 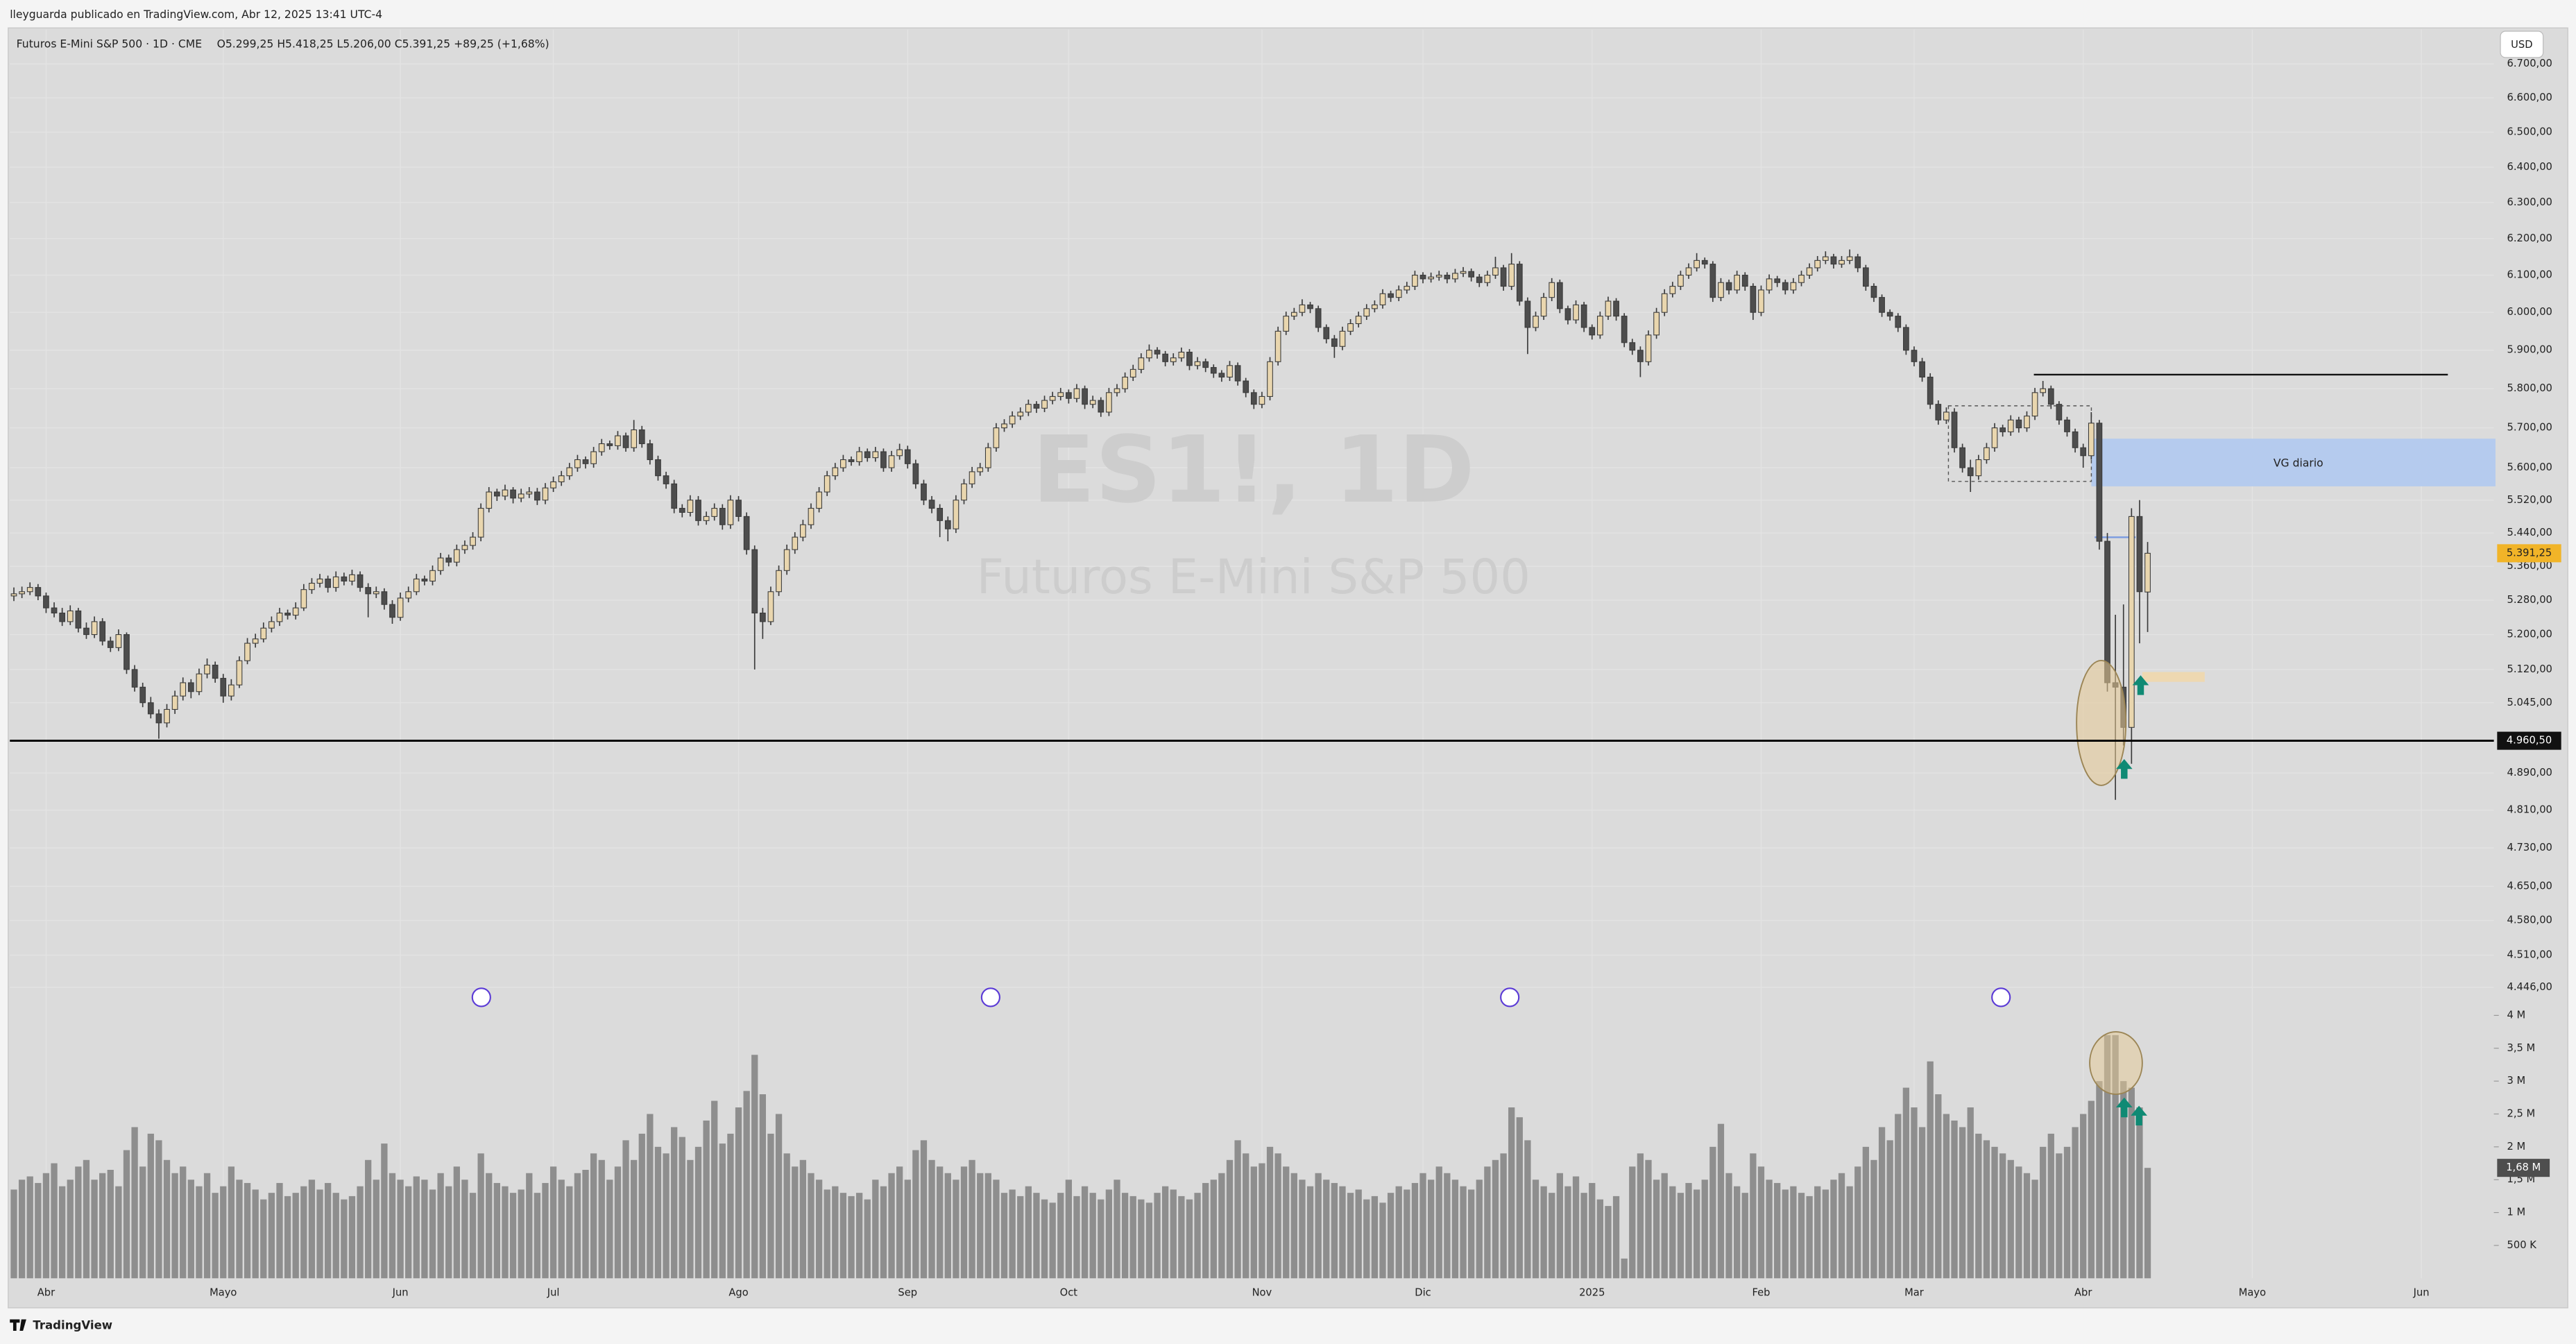 What do you see at coordinates (2298, 463) in the screenshot?
I see `zone-label: VG diario` at bounding box center [2298, 463].